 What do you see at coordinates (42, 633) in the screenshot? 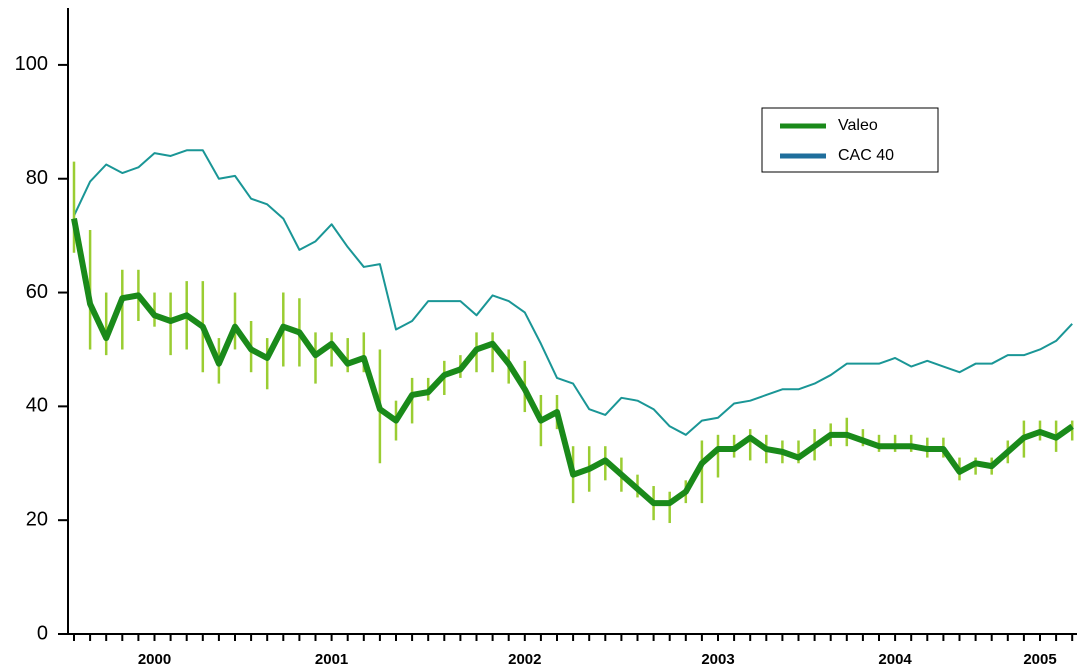
I see `y-tick-label: 0` at bounding box center [42, 633].